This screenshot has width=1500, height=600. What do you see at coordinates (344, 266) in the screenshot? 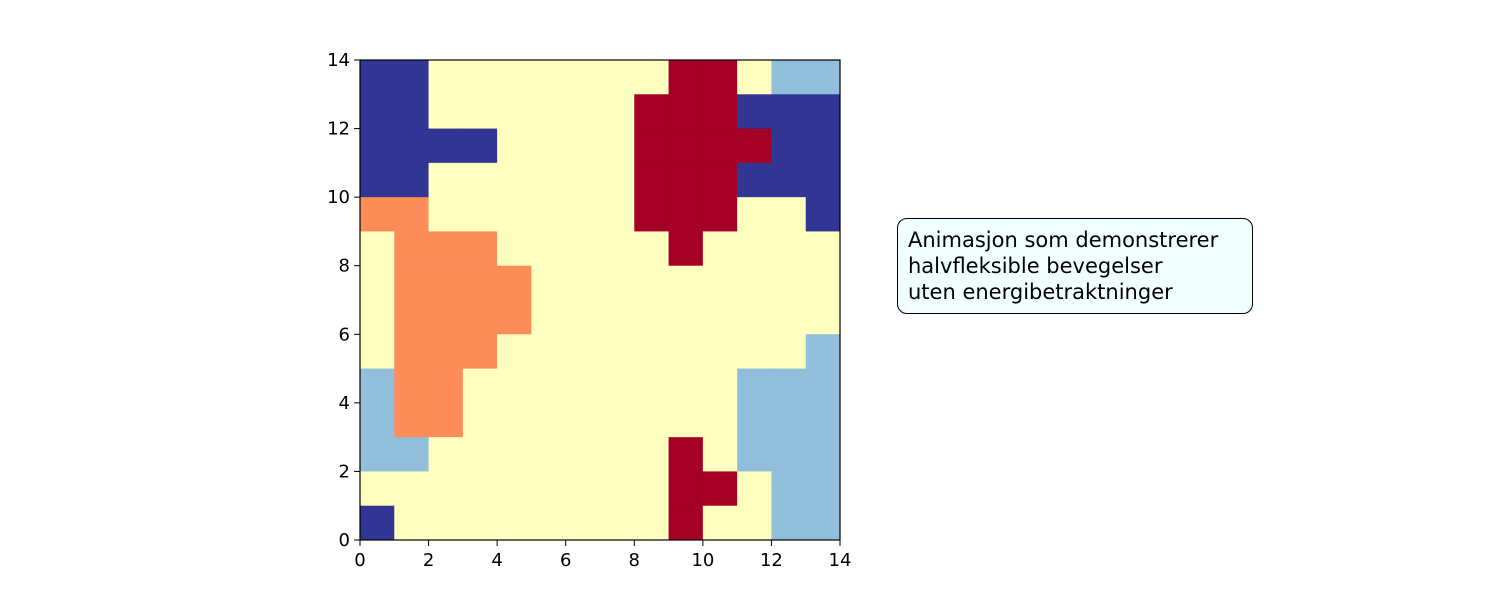
I see `y-tick-label: 8` at bounding box center [344, 266].